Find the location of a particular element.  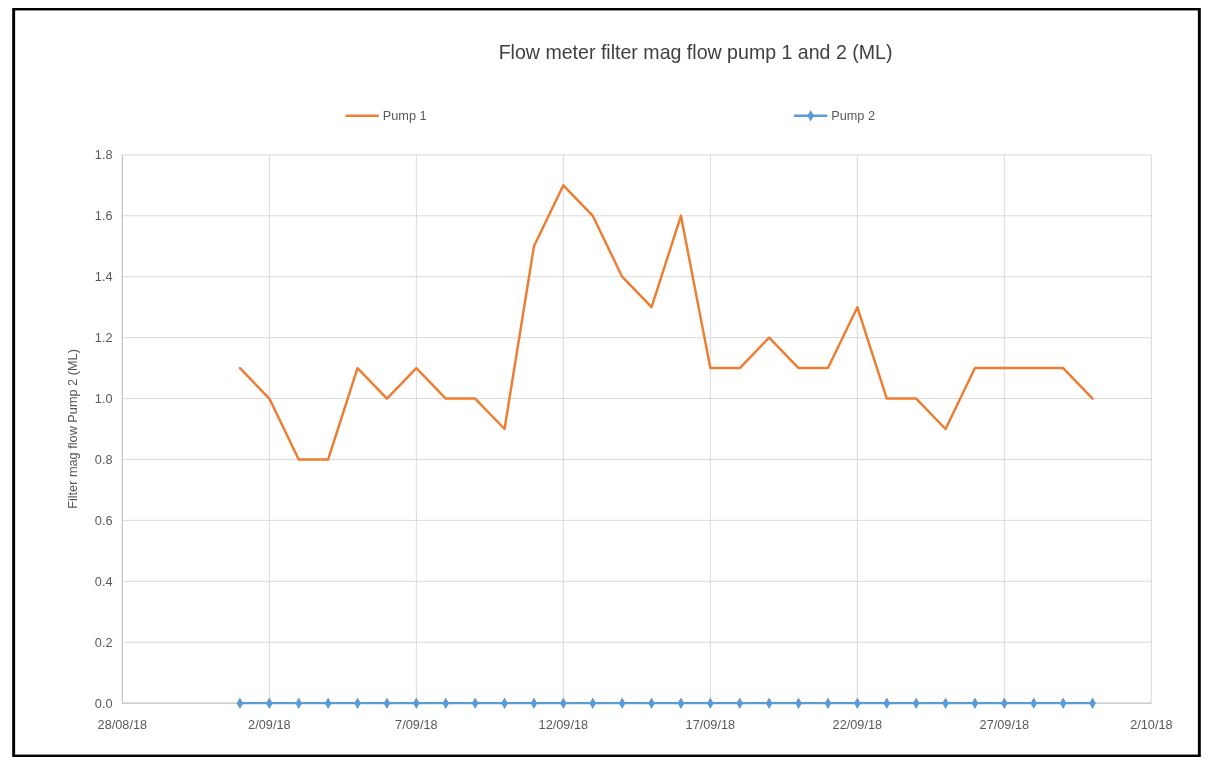

x-tick-label: 17/09/18 is located at coordinates (710, 724).